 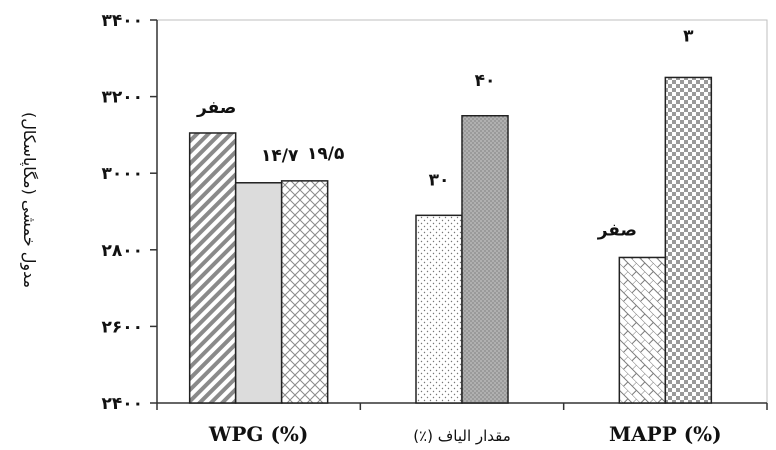 What do you see at coordinates (122, 21) in the screenshot?
I see `y-tick-label: ۳۴۰۰` at bounding box center [122, 21].